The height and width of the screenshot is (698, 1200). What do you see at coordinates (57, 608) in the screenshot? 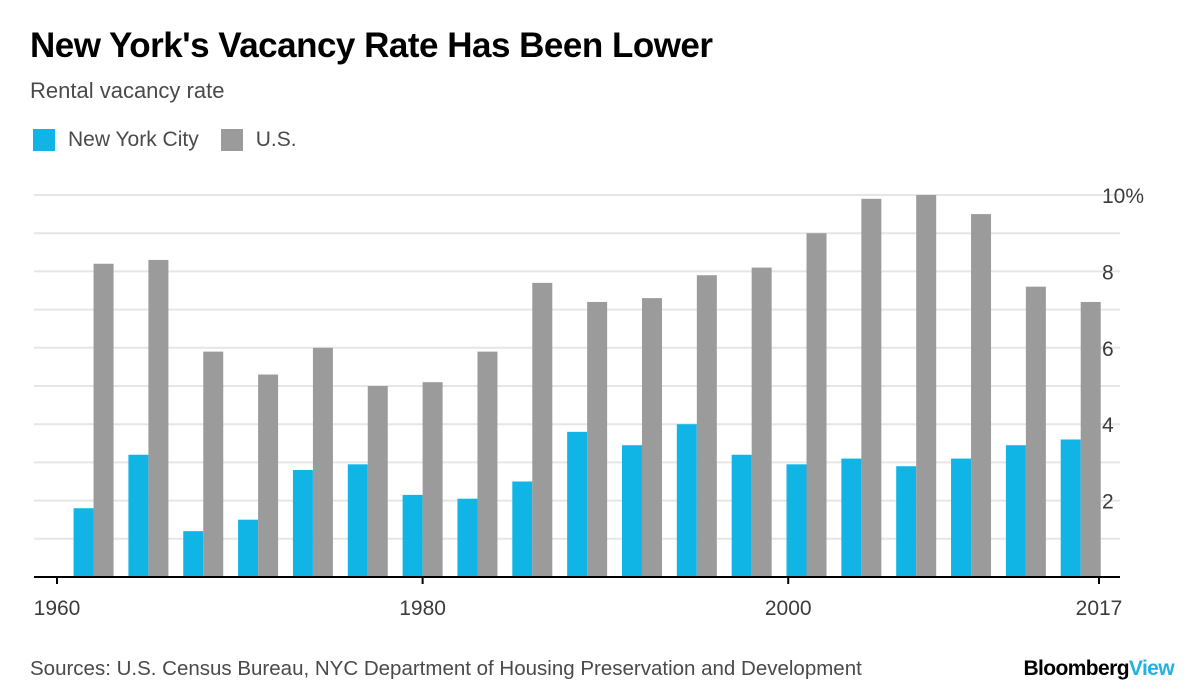
I see `x-tick-label: 1960` at bounding box center [57, 608].